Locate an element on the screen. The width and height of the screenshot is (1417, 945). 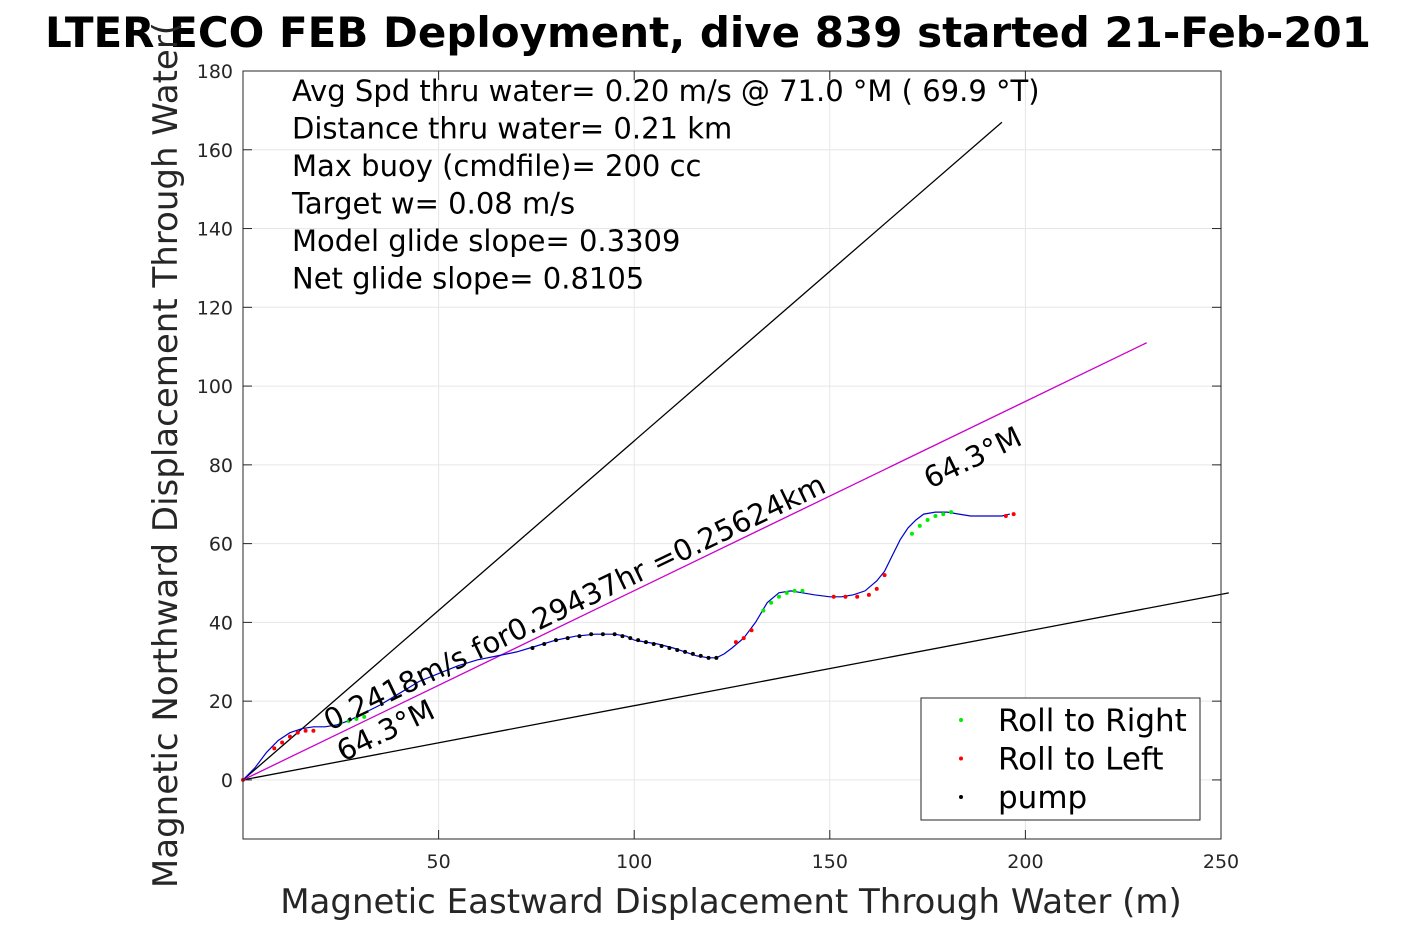
legend-marker-roll-to-right is located at coordinates (961, 720).